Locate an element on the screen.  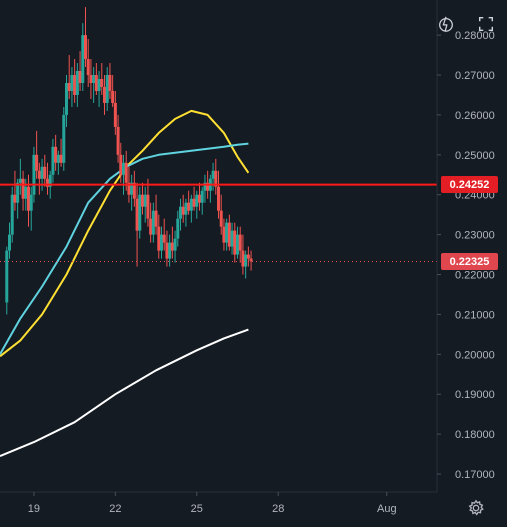
time-axis: 19 22 25 28 Aug is located at coordinates (218, 503).